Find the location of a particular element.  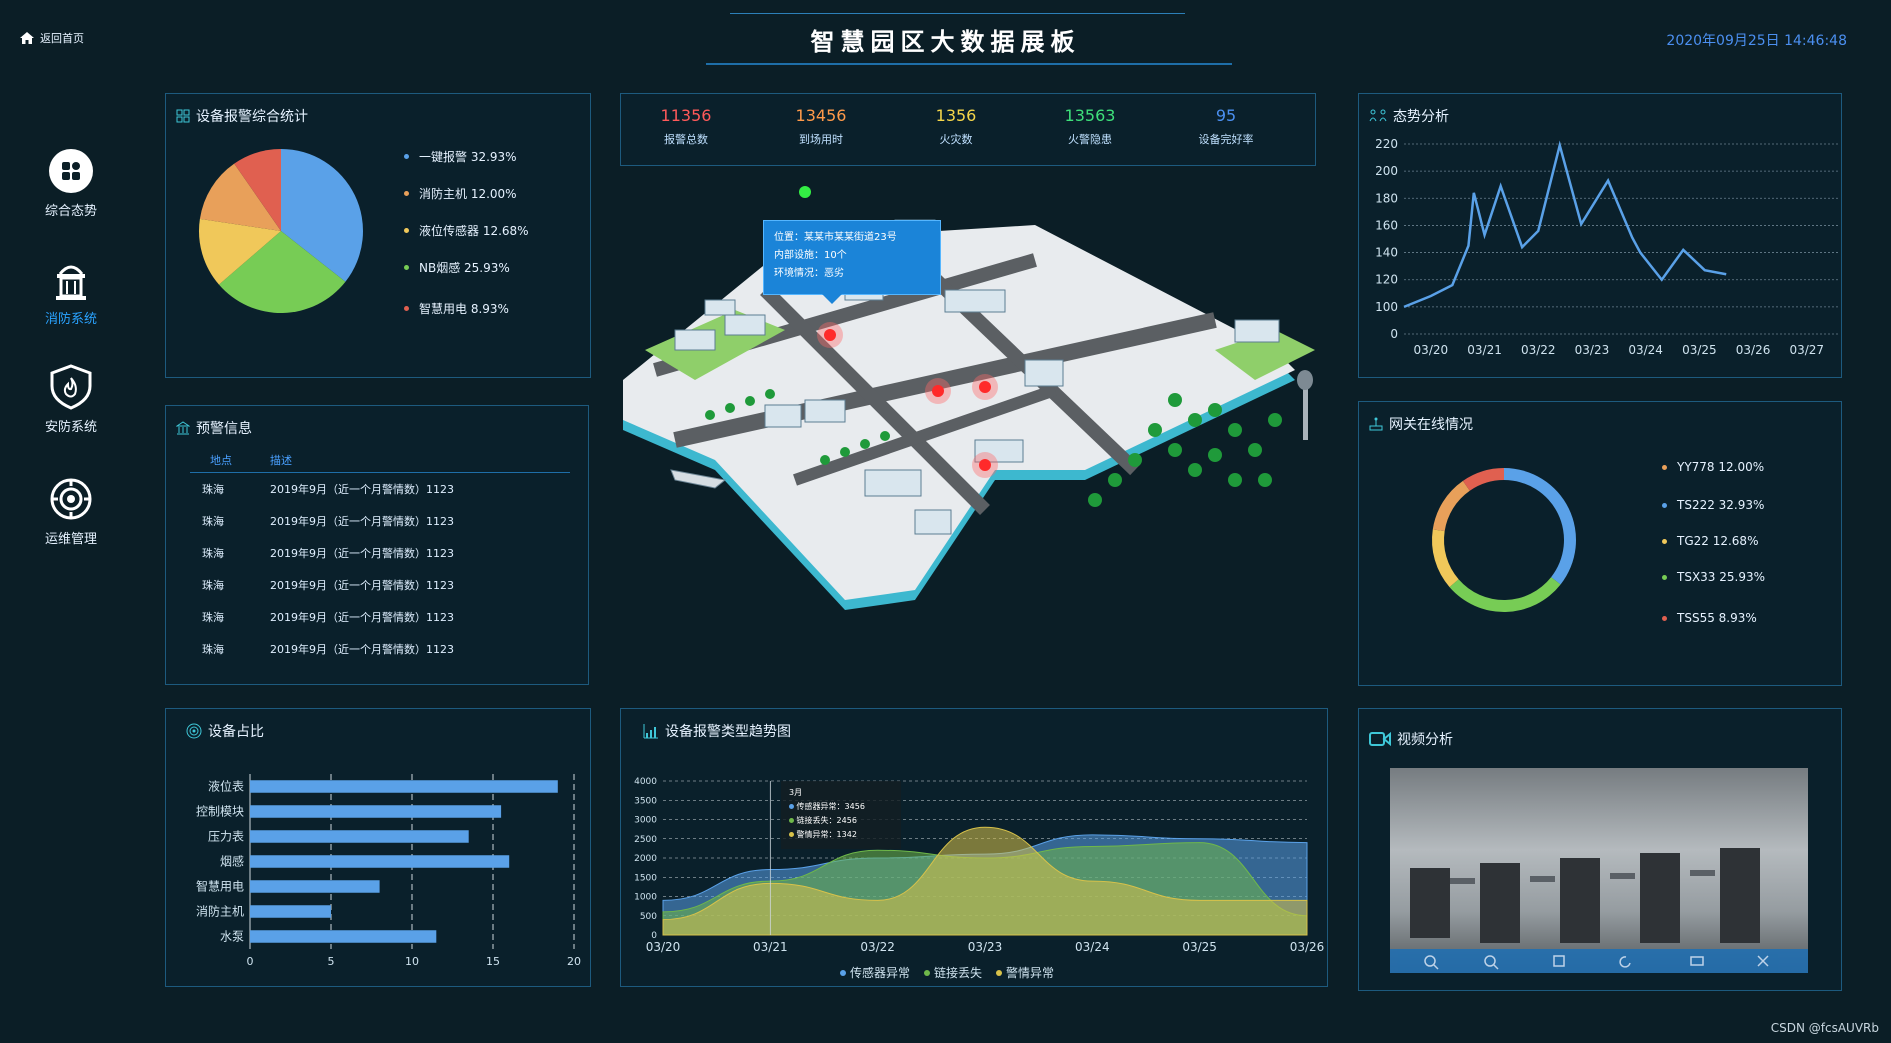

nav-item-fire: 消防系统 is located at coordinates (71, 291).